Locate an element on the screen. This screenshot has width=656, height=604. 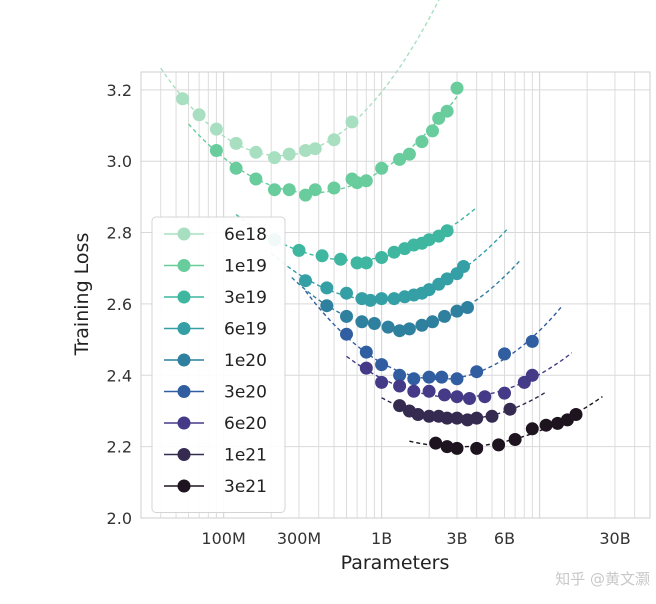
x-tick-label: 1B is located at coordinates (381, 538).